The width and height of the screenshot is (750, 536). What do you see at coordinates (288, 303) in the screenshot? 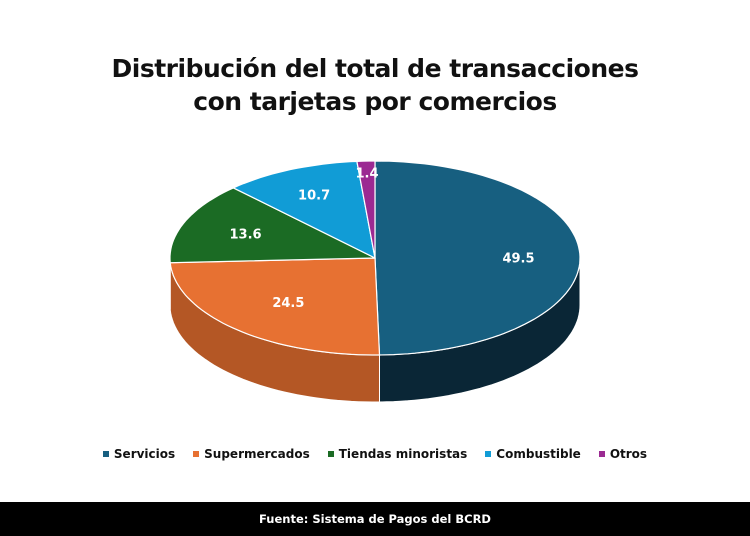
I see `data-label: 24.5` at bounding box center [288, 303].